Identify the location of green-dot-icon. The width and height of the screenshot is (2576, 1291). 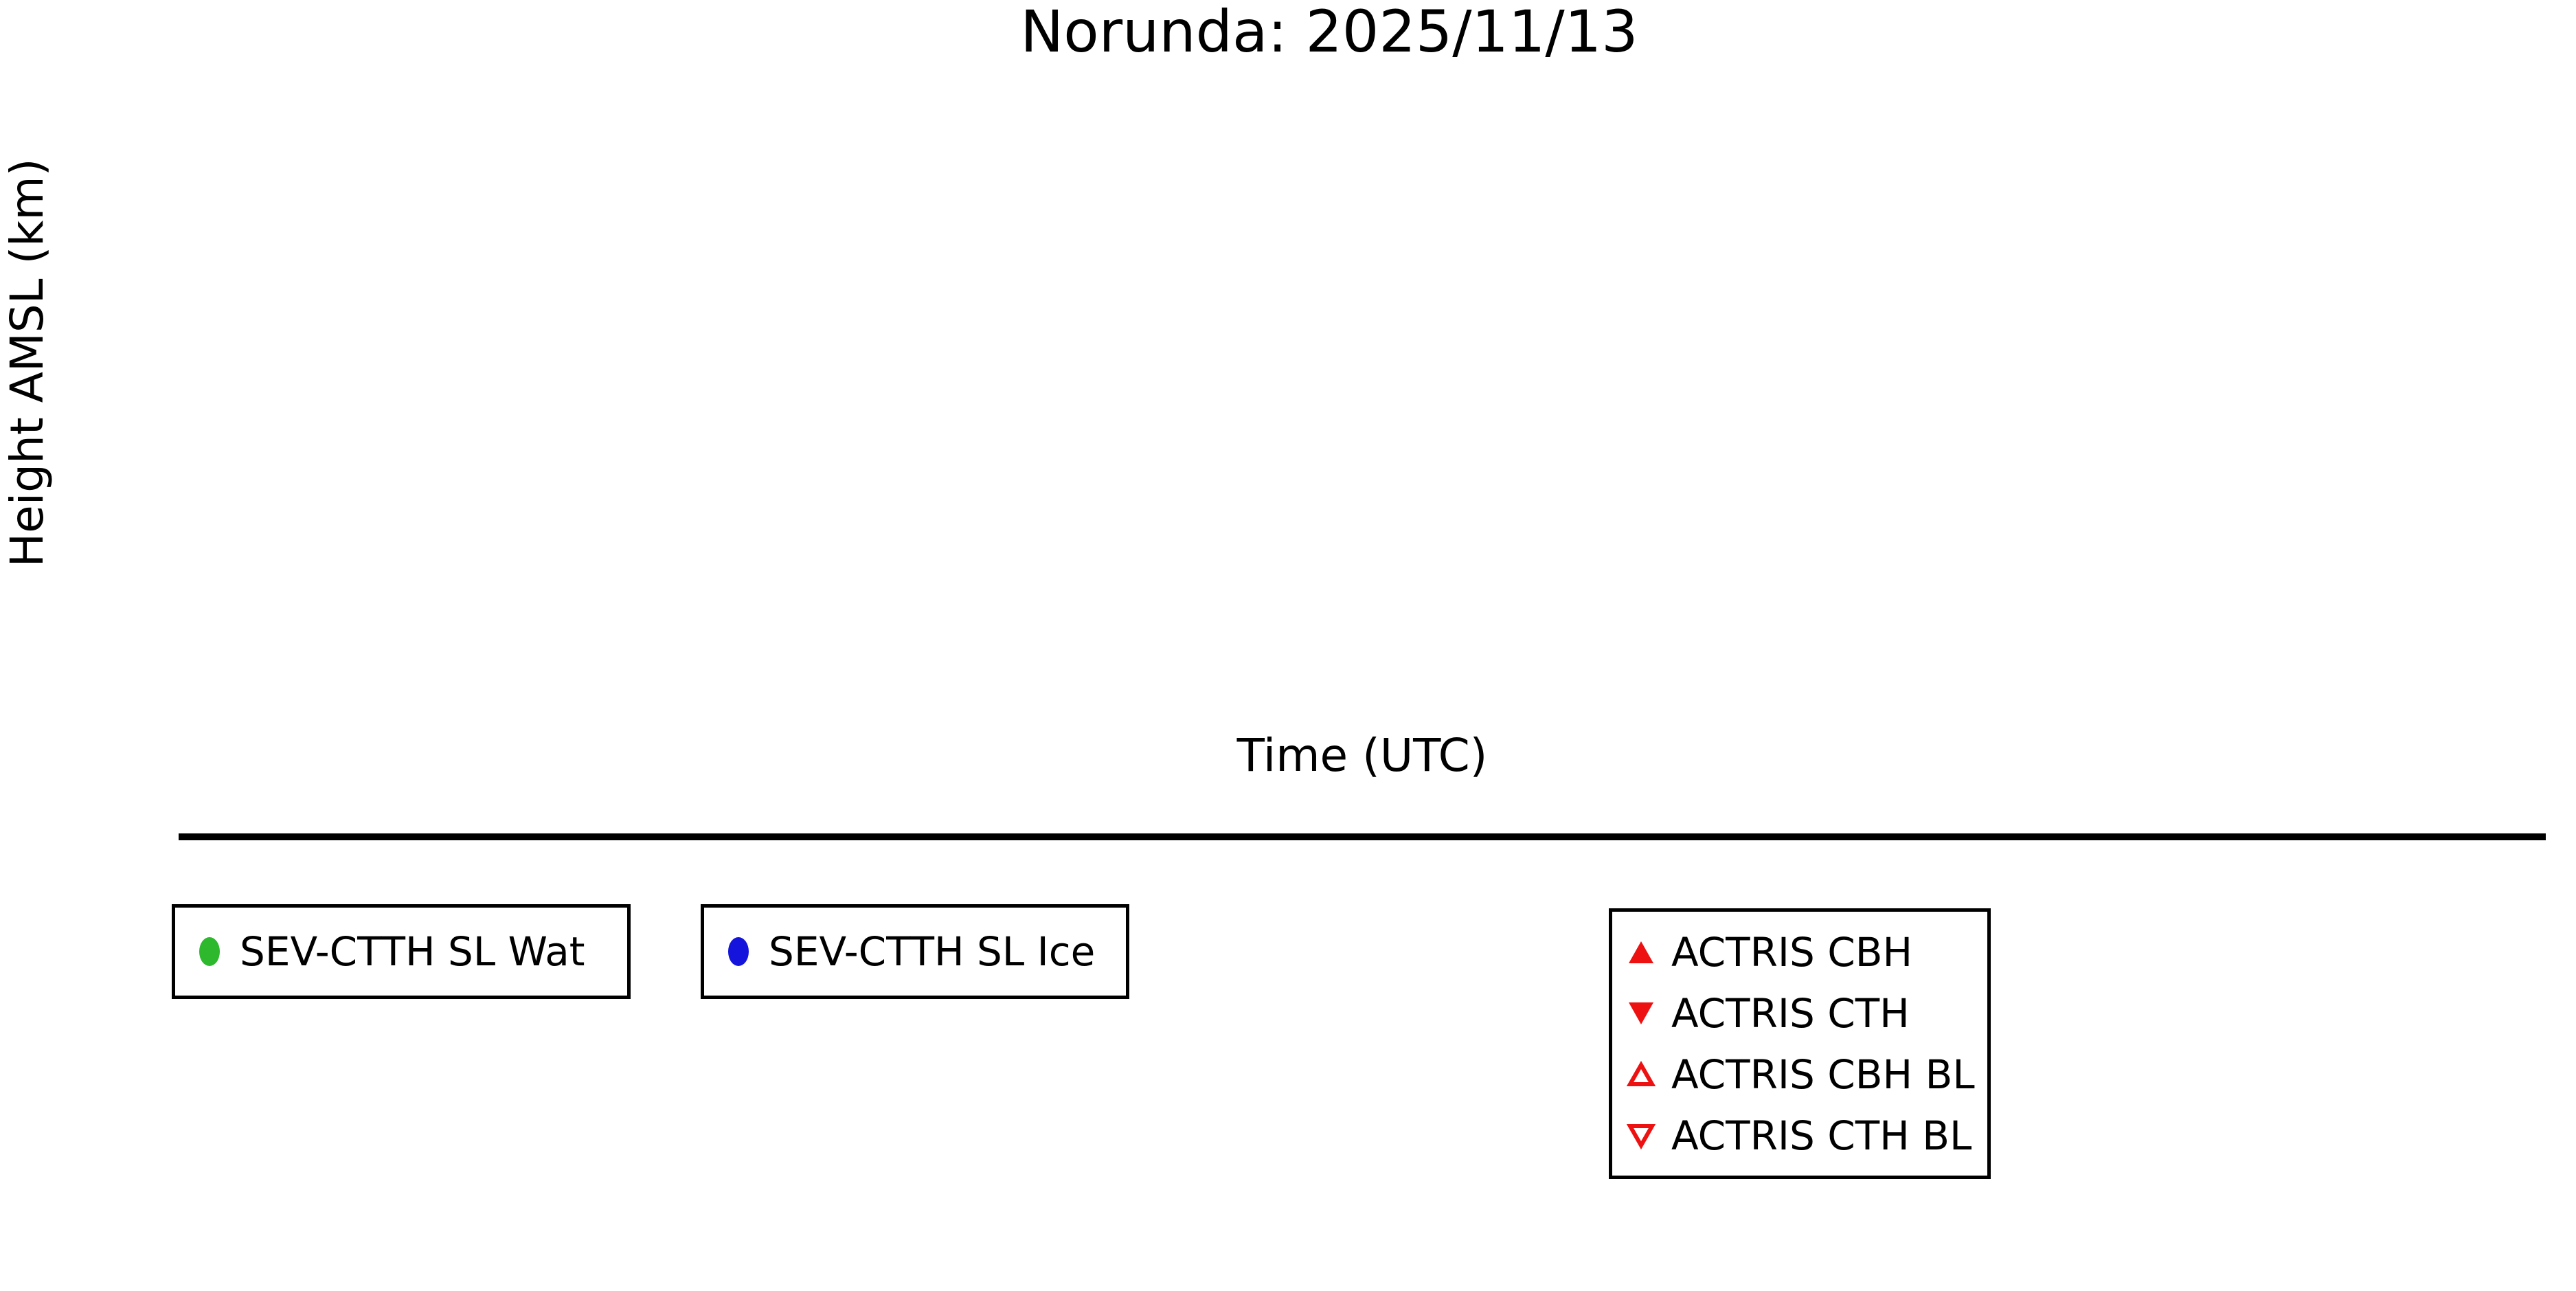
(209, 952).